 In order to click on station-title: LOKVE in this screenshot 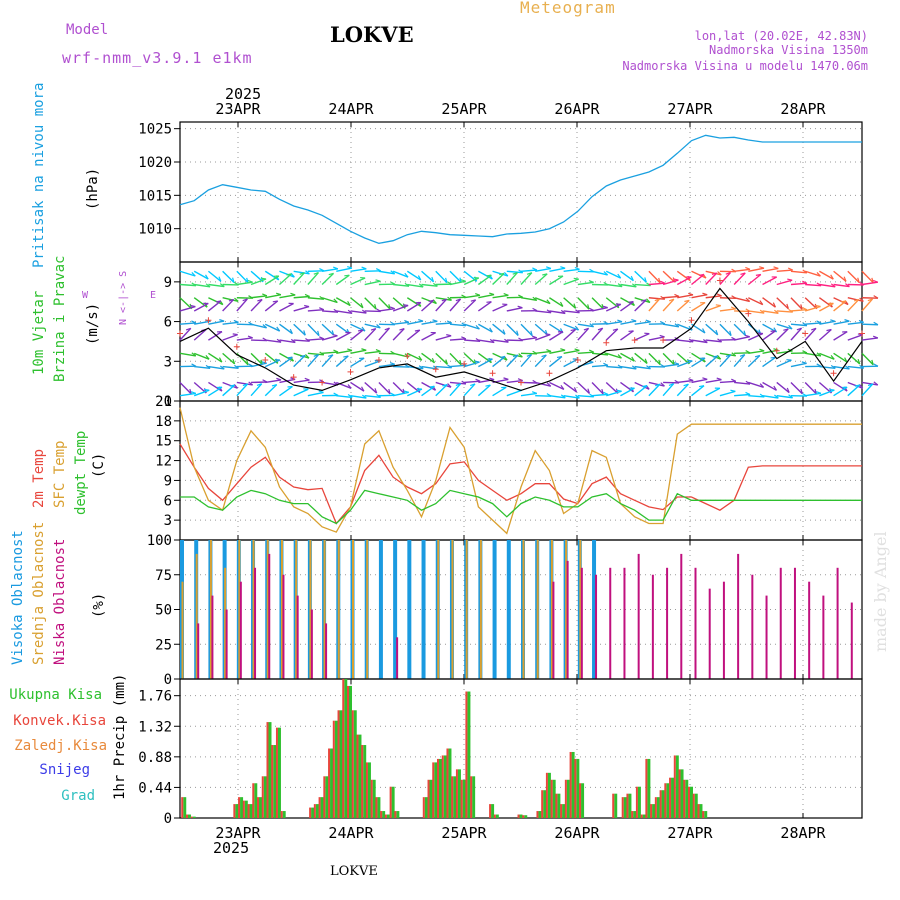, I will do `click(372, 34)`.